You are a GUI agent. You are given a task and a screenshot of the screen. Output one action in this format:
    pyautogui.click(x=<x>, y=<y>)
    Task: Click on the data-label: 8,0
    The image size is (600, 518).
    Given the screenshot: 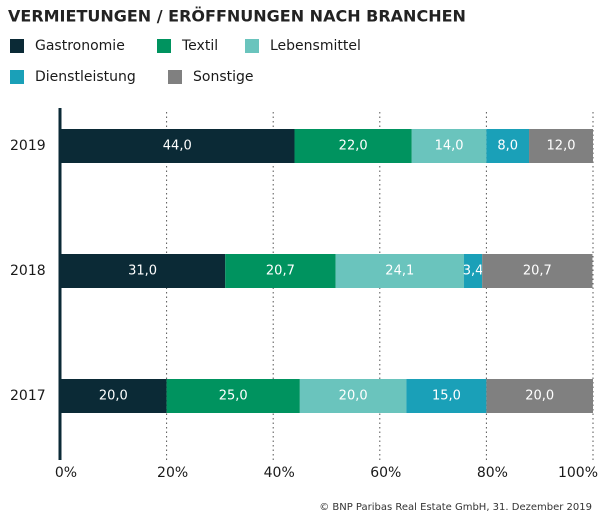 What is the action you would take?
    pyautogui.click(x=507, y=146)
    